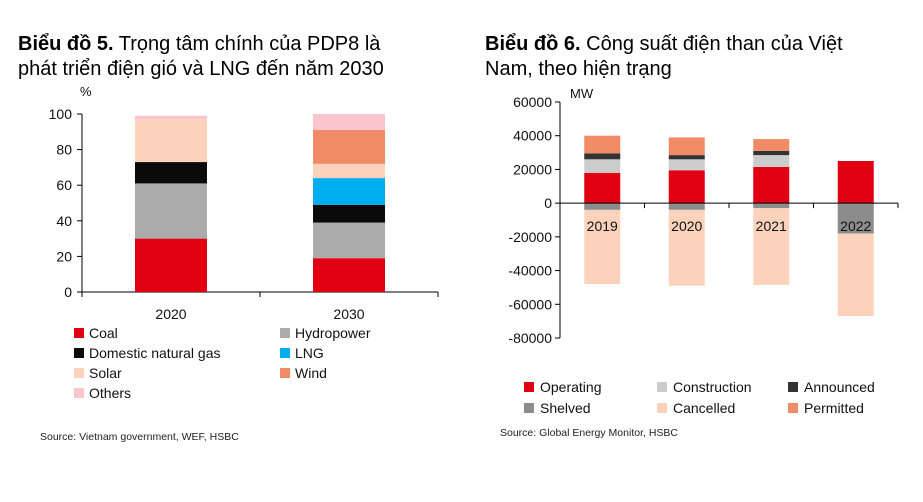  What do you see at coordinates (79, 393) in the screenshot?
I see `left-legend-swatch-others` at bounding box center [79, 393].